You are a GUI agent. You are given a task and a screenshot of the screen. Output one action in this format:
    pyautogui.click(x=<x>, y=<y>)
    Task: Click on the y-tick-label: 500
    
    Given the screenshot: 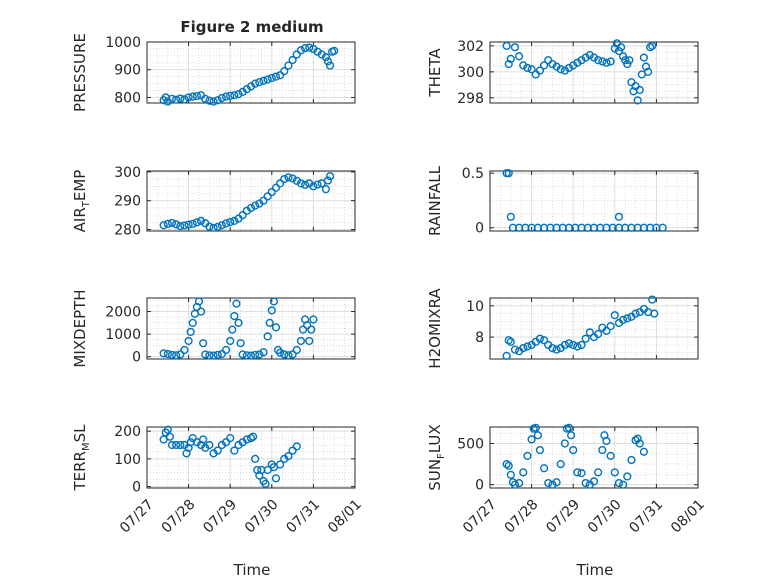 What is the action you would take?
    pyautogui.click(x=470, y=444)
    